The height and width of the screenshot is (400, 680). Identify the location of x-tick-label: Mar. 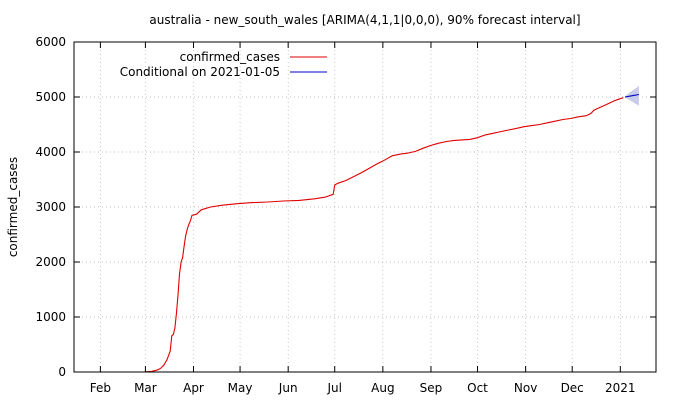
(145, 388).